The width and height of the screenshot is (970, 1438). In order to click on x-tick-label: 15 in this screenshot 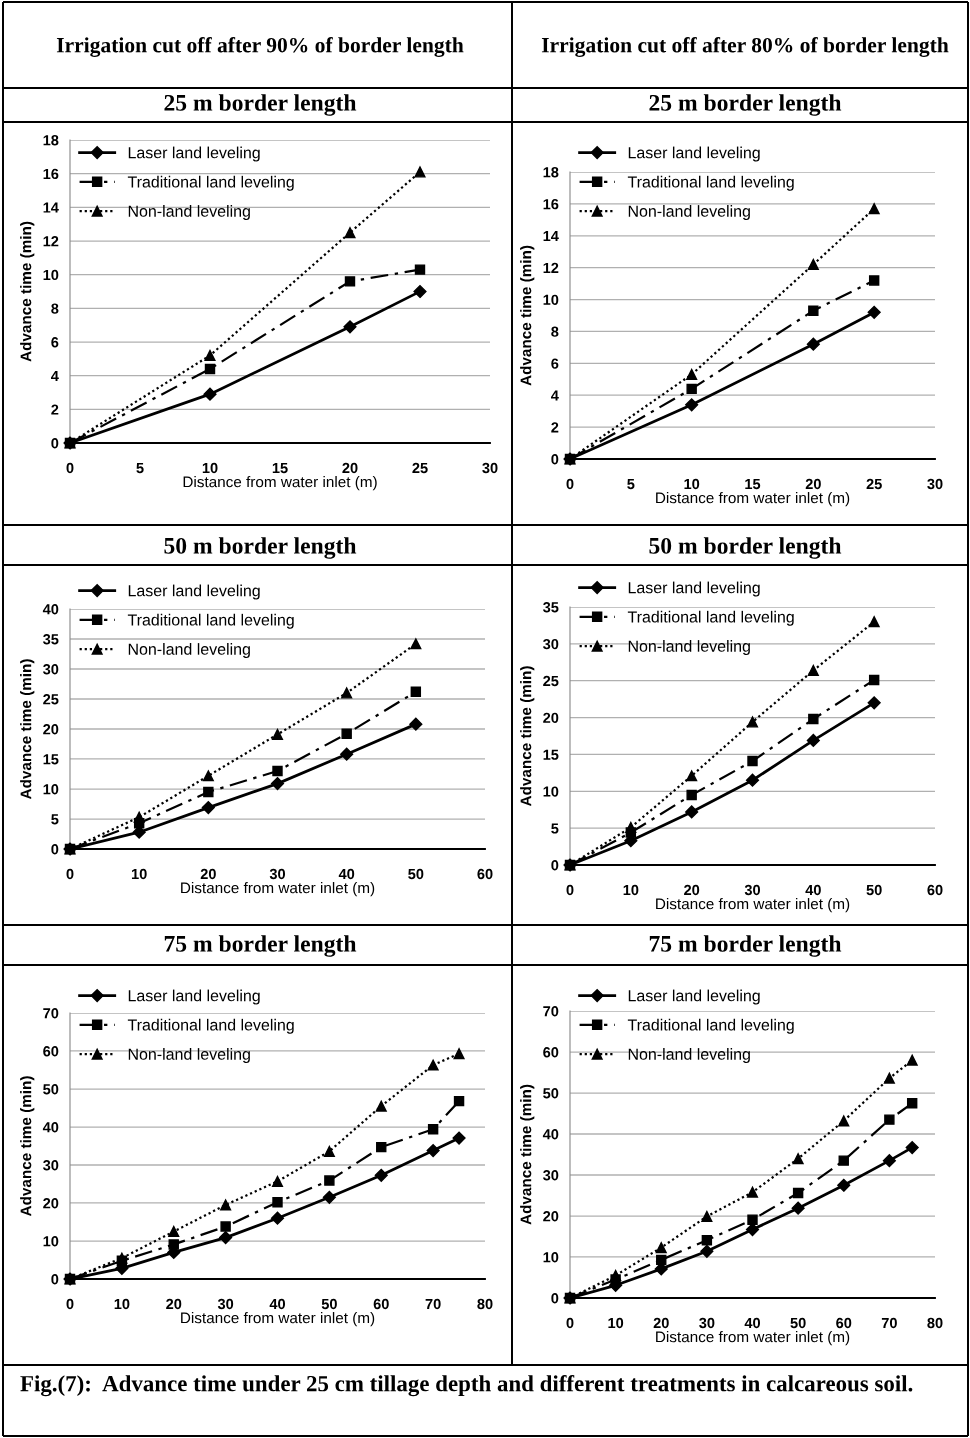, I will do `click(753, 484)`.